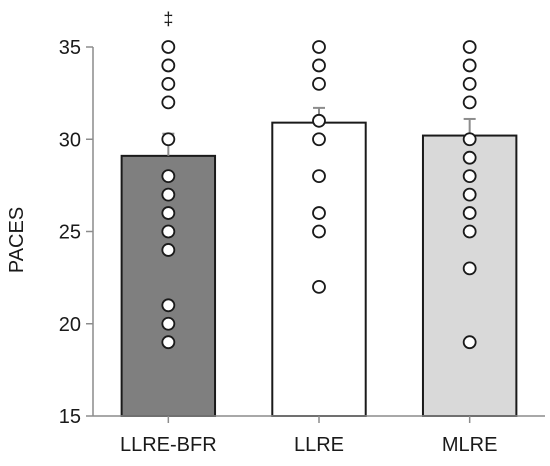 This screenshot has height=466, width=550. What do you see at coordinates (70, 140) in the screenshot?
I see `y-tick-label: 30` at bounding box center [70, 140].